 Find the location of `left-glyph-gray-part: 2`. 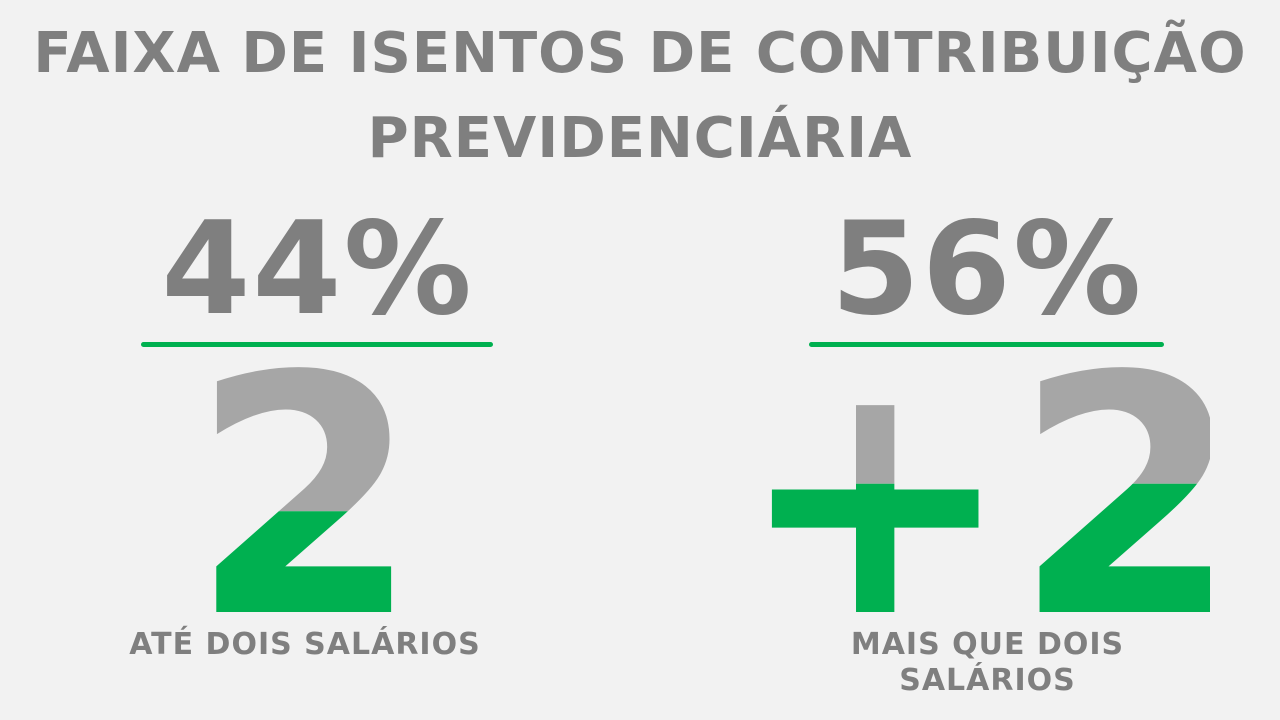

left-glyph-gray-part: 2 is located at coordinates (305, 490).